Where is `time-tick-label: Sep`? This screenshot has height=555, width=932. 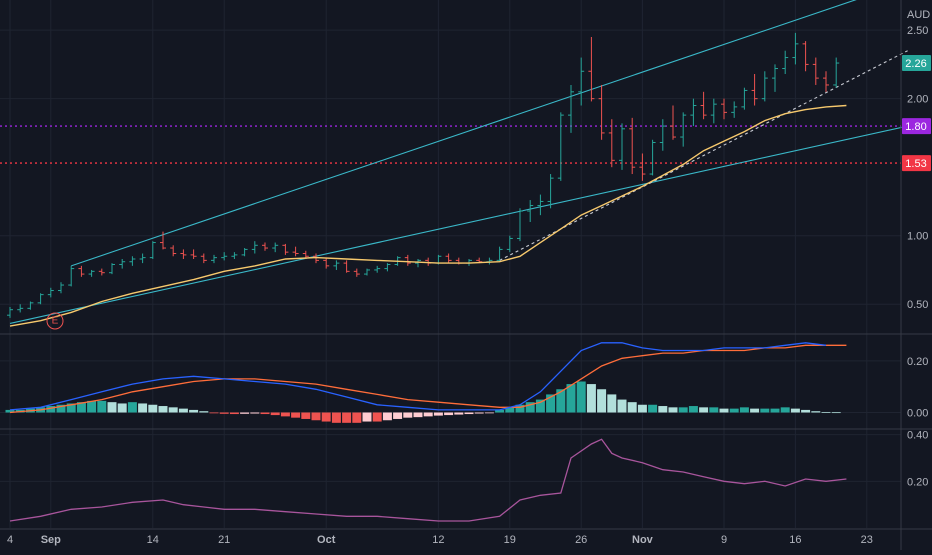
time-tick-label: Sep is located at coordinates (51, 540).